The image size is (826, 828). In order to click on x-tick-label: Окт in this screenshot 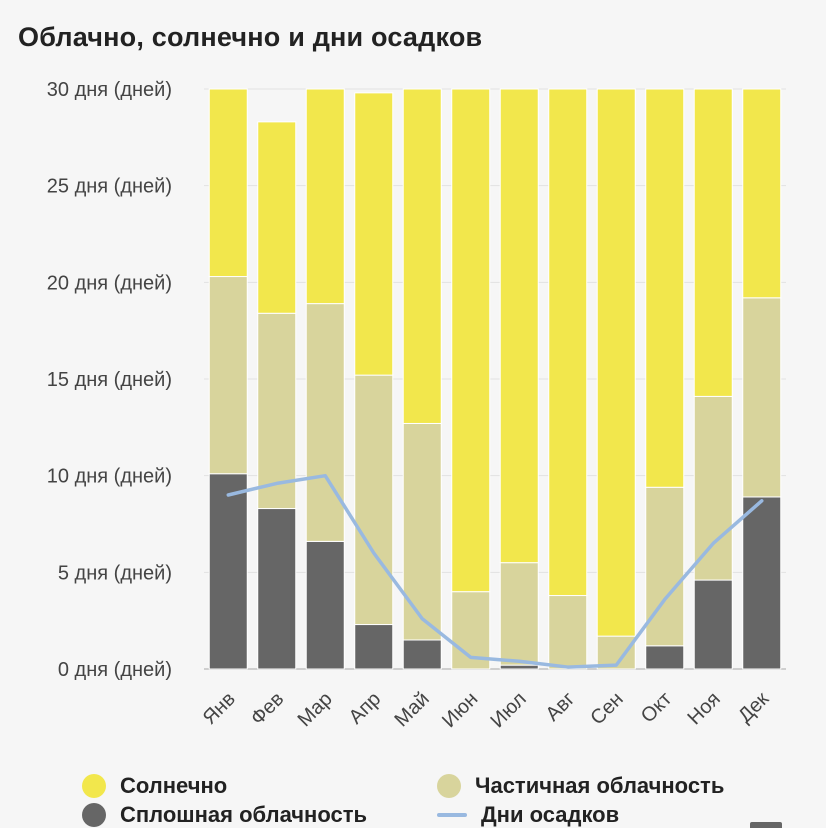, I will do `click(656, 707)`.